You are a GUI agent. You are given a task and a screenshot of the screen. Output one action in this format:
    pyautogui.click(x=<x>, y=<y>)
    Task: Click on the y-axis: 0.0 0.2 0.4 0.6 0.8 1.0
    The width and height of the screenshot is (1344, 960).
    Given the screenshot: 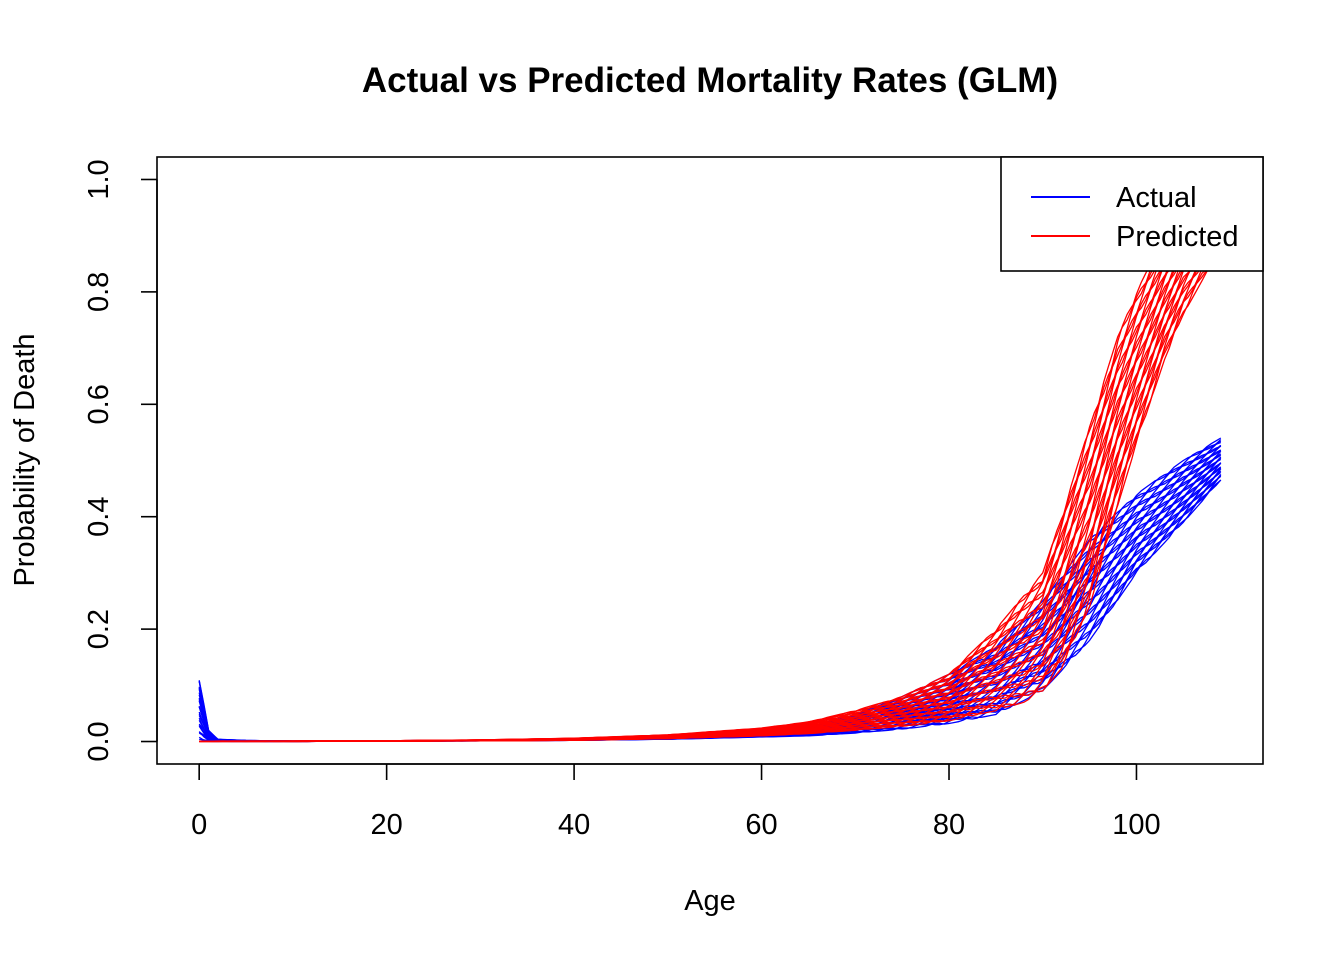 What is the action you would take?
    pyautogui.click(x=120, y=460)
    